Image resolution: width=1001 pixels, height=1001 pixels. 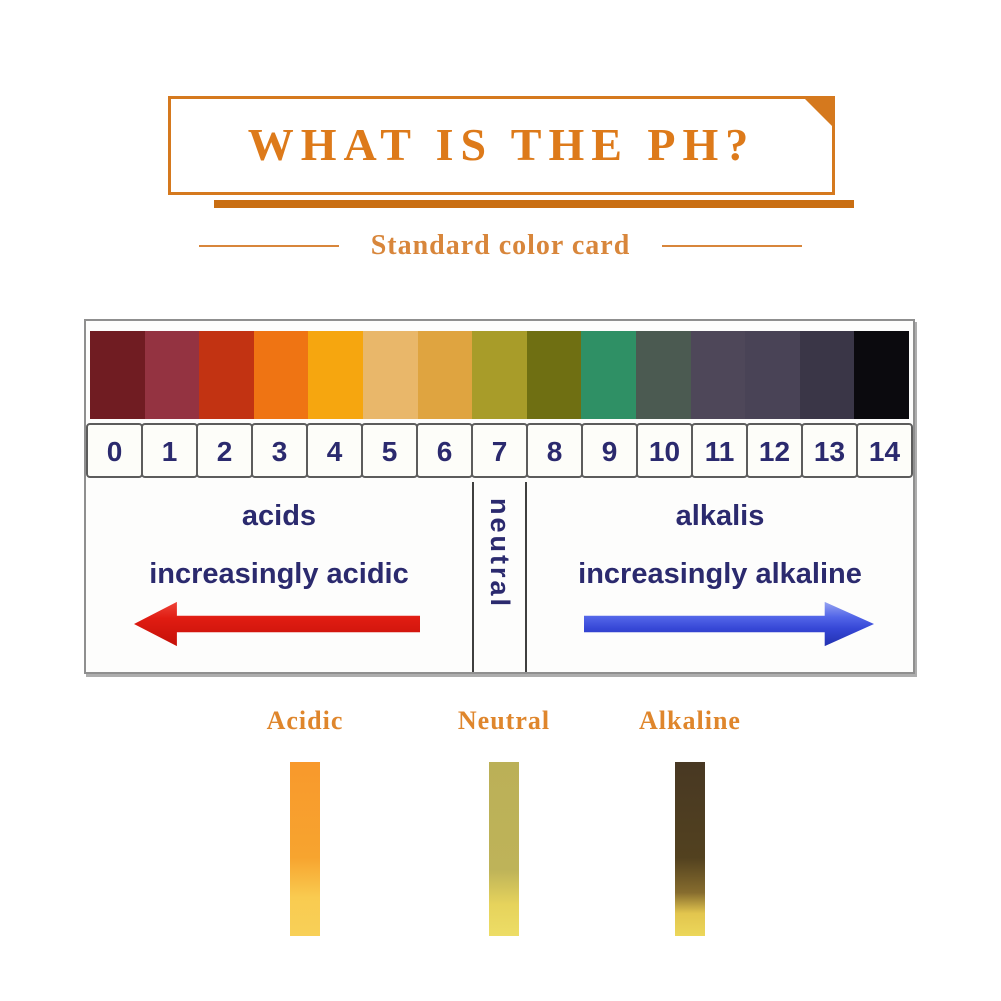 What do you see at coordinates (690, 849) in the screenshot?
I see `strip-alkaline-bar` at bounding box center [690, 849].